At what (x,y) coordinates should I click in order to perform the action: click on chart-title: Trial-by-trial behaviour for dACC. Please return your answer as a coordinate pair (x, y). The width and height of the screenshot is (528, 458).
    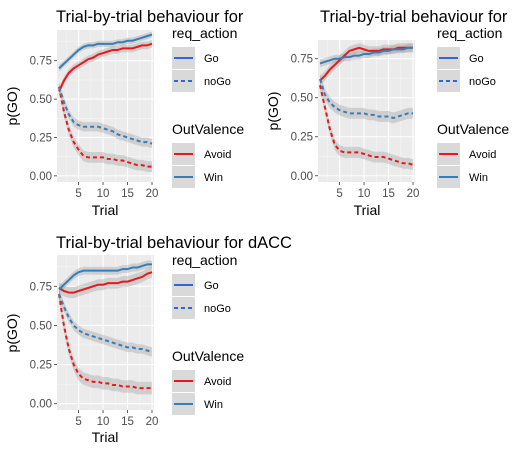
    Looking at the image, I should click on (174, 243).